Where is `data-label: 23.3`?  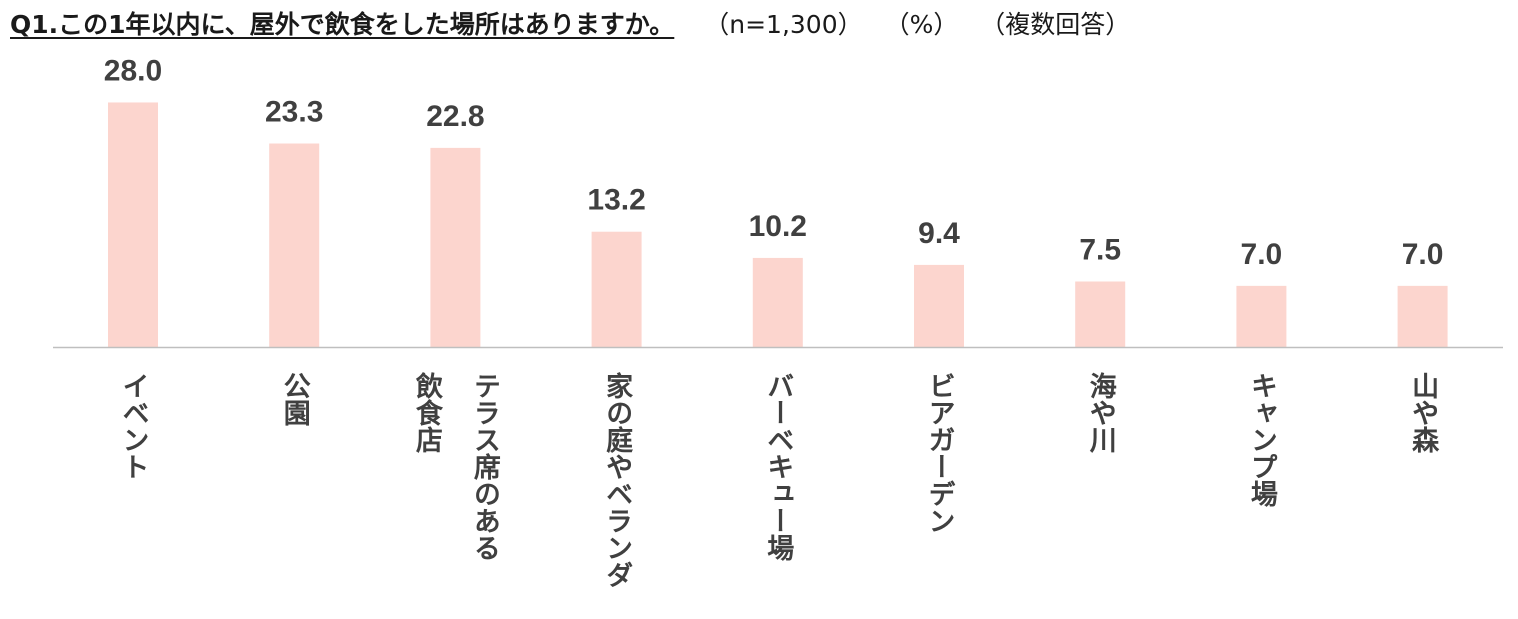
data-label: 23.3 is located at coordinates (294, 112).